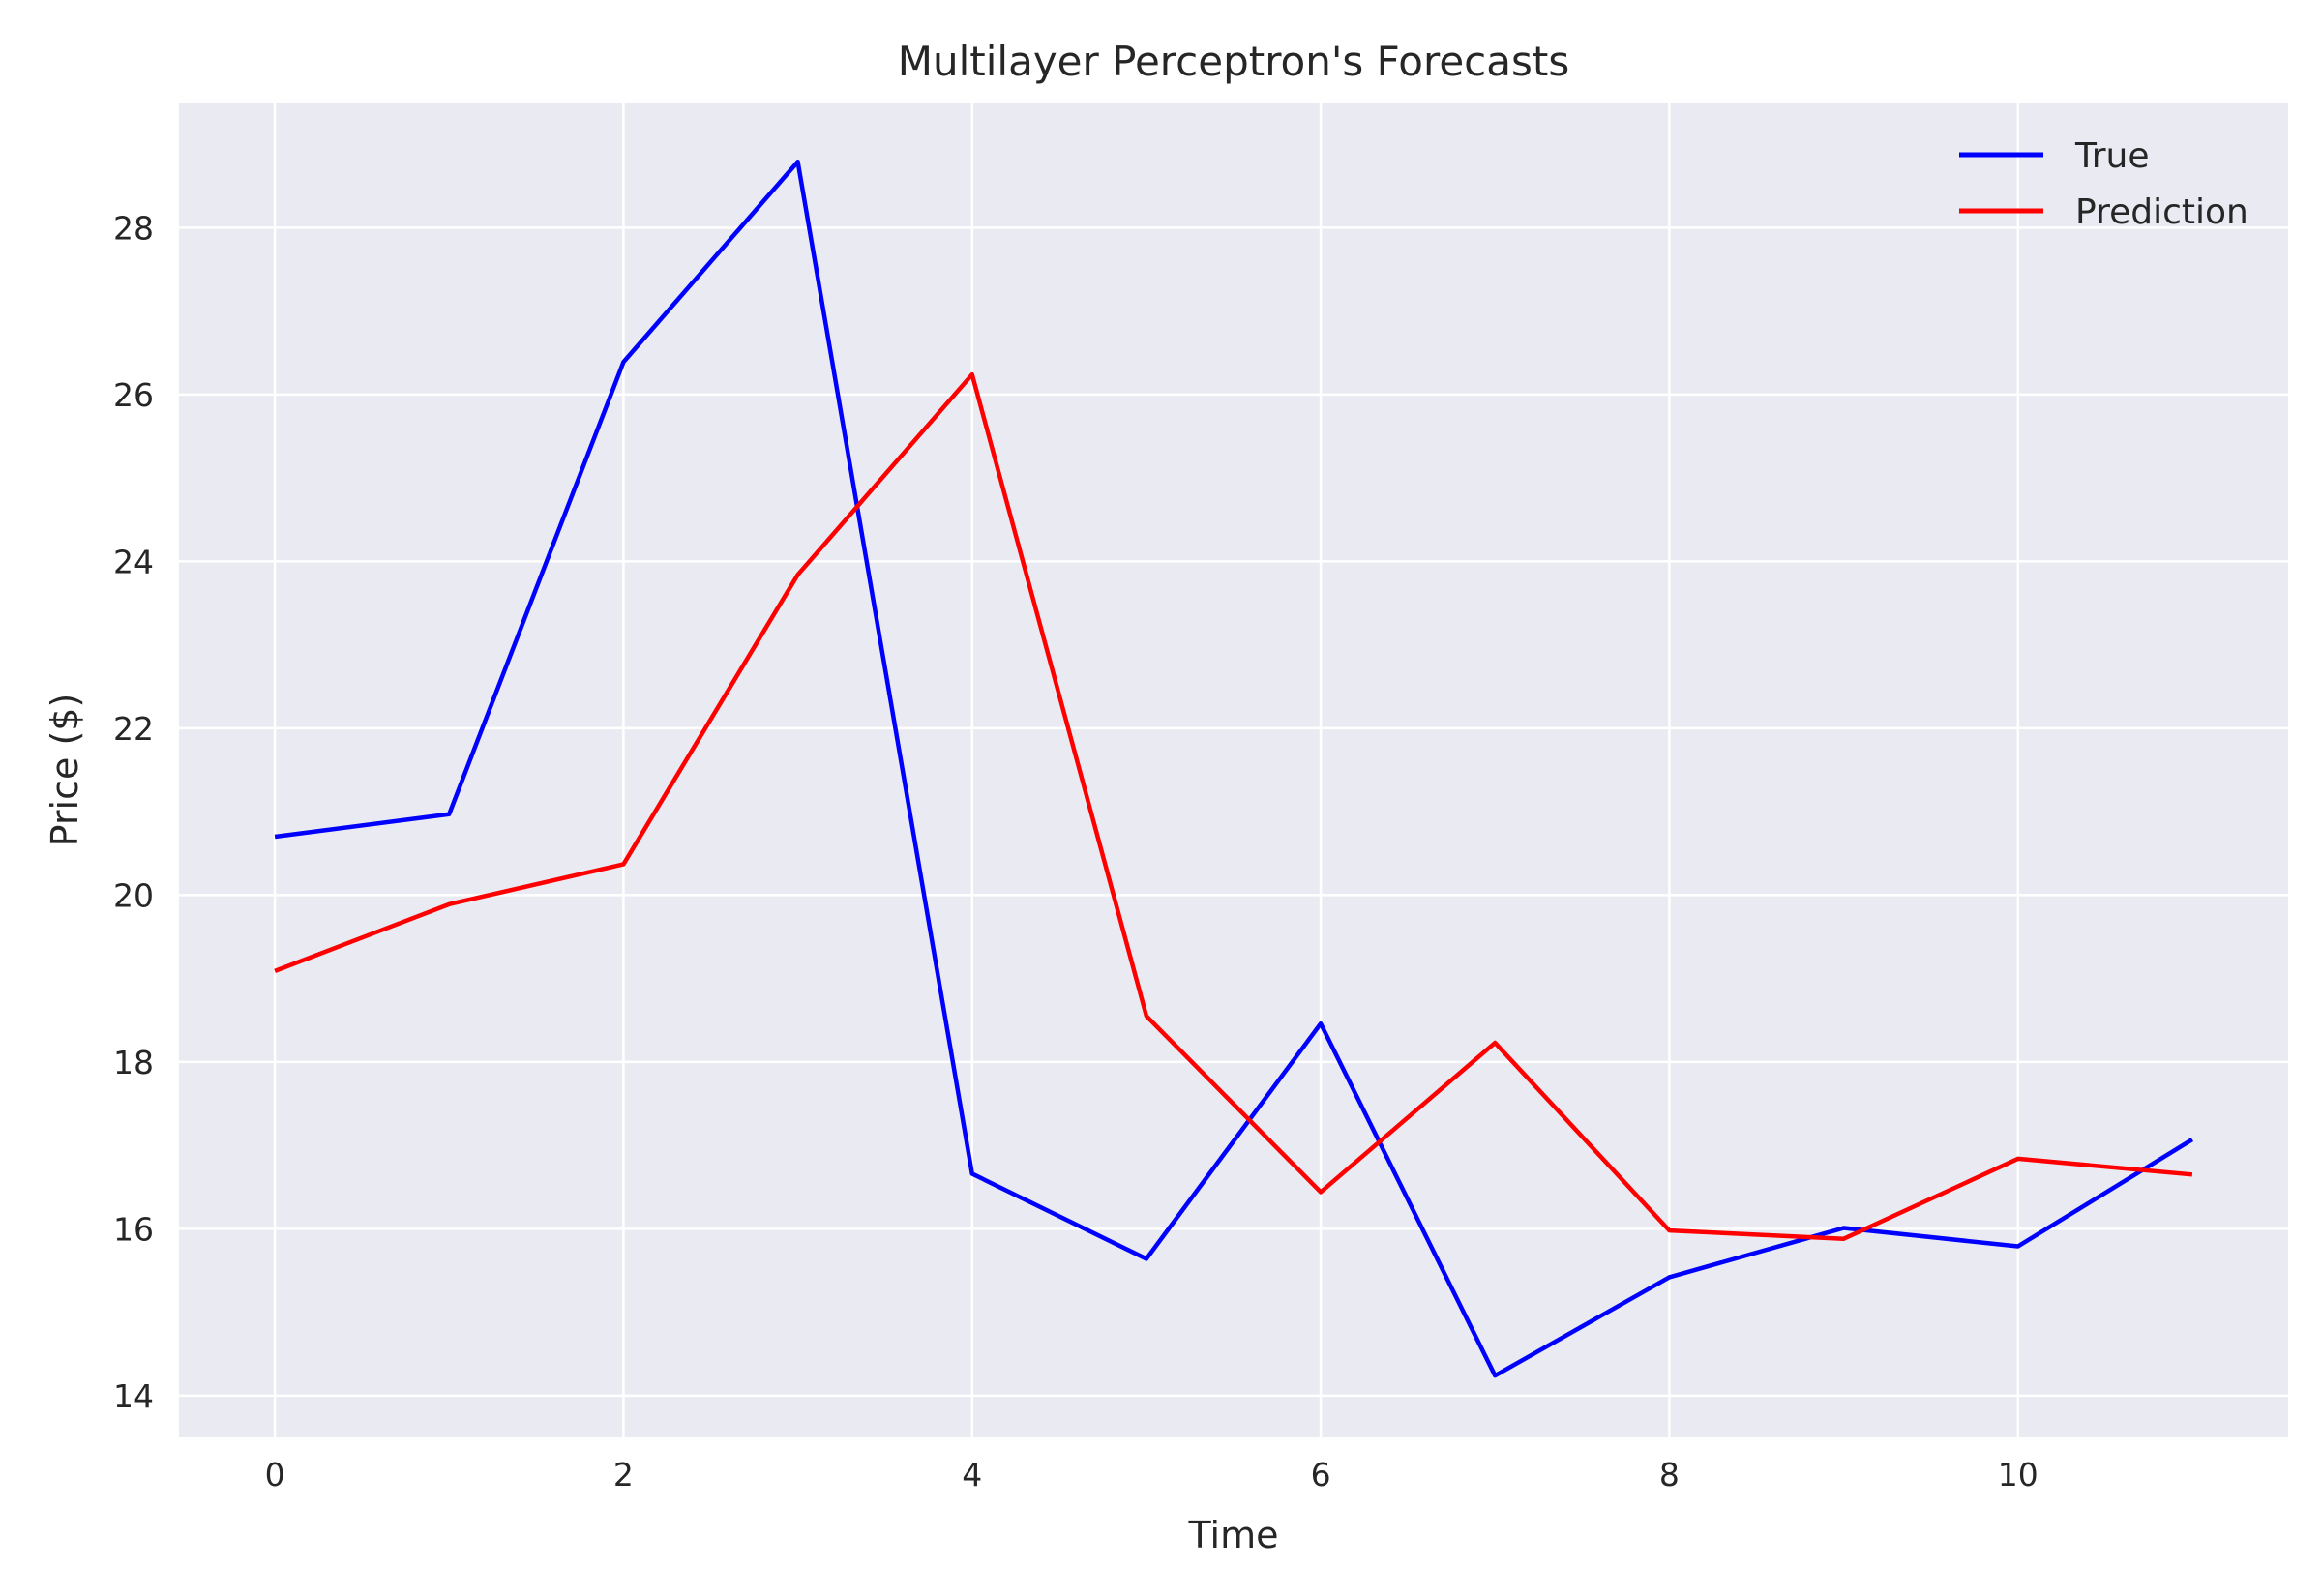 Image resolution: width=2322 pixels, height=1596 pixels. What do you see at coordinates (1321, 1474) in the screenshot?
I see `x-tick-label: 6` at bounding box center [1321, 1474].